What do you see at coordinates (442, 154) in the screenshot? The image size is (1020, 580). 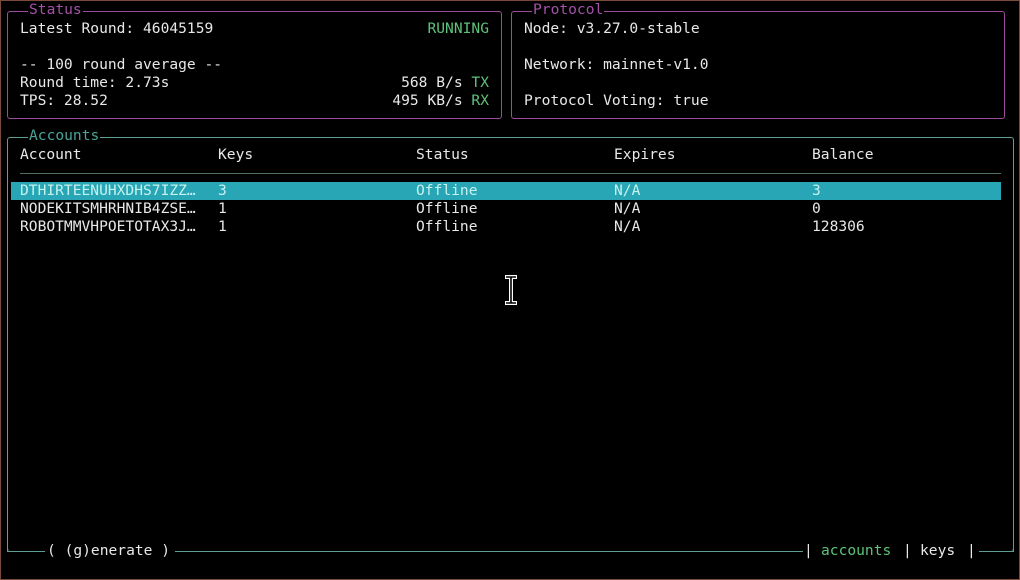 I see `column-header-status: Status` at bounding box center [442, 154].